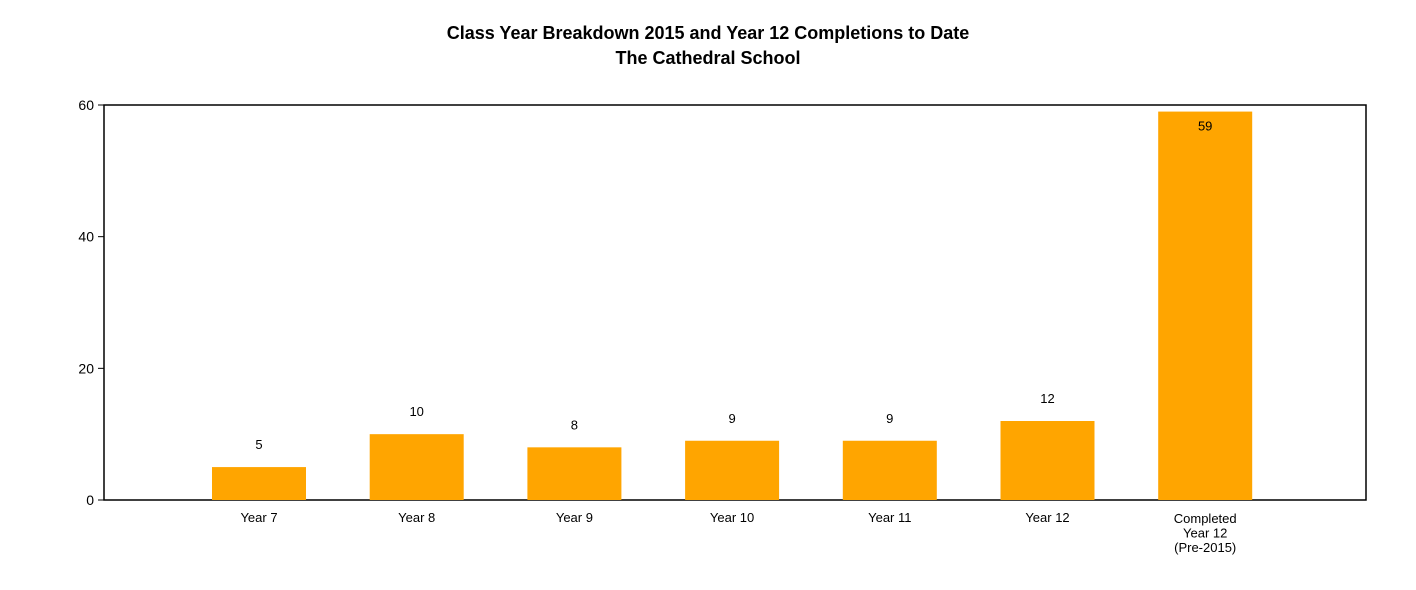 The image size is (1416, 590). I want to click on data-label: 10, so click(416, 411).